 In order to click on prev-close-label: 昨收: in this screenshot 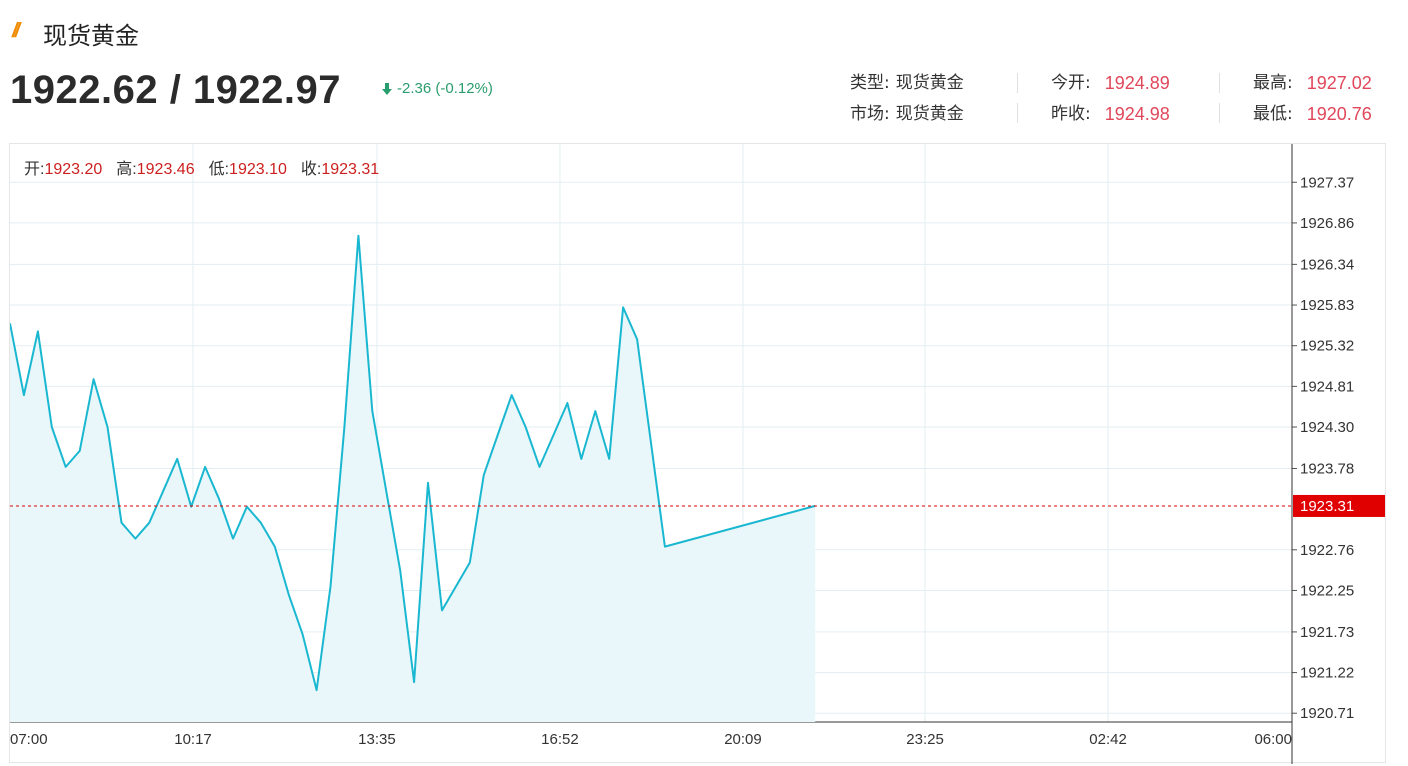, I will do `click(1071, 114)`.